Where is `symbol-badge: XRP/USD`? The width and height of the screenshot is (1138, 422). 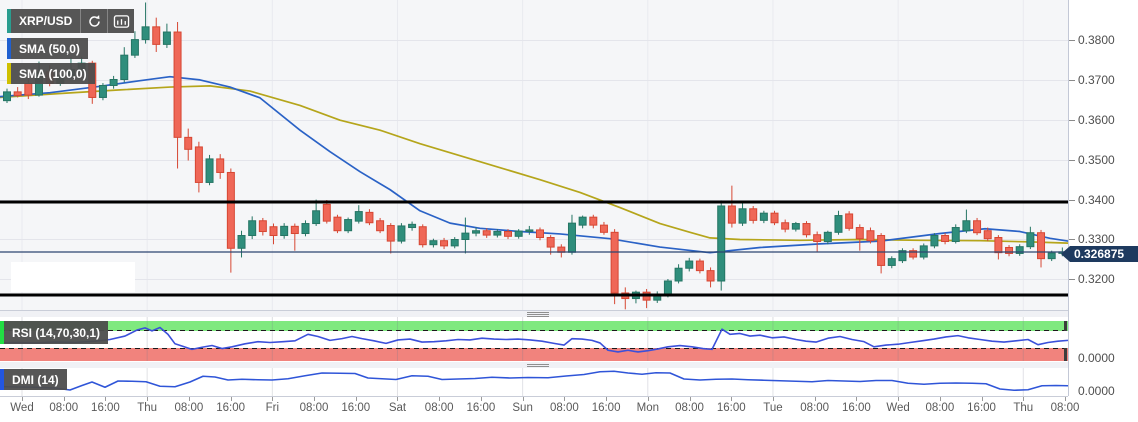 symbol-badge: XRP/USD is located at coordinates (71, 21).